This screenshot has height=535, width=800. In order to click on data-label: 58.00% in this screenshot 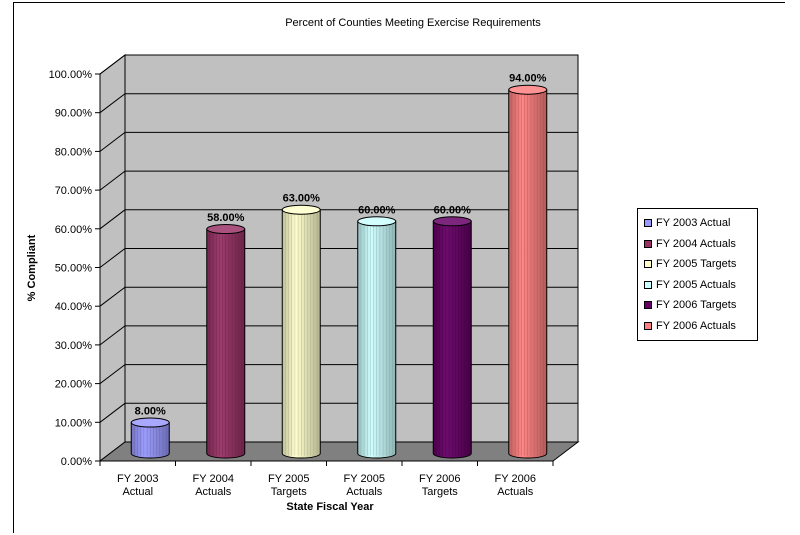, I will do `click(226, 218)`.